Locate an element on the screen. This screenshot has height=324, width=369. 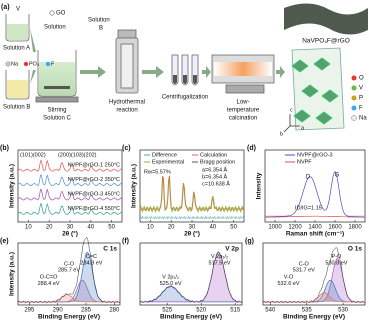
peak-label: 525.0 eV is located at coordinates (171, 284).